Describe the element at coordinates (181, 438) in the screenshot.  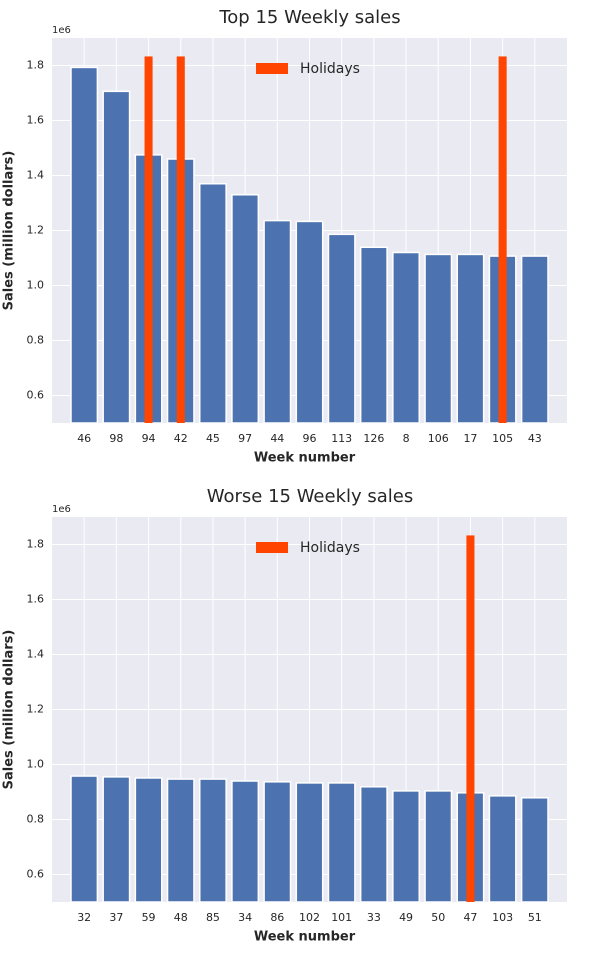
I see `x-tick-label: 42` at that location.